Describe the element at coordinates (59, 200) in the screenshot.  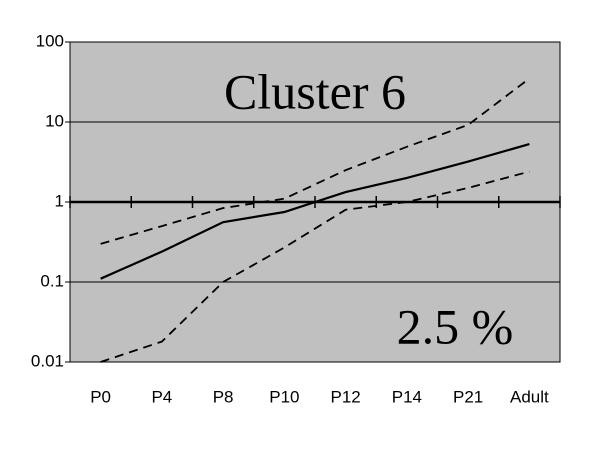
I see `y-tick-label: 1` at that location.